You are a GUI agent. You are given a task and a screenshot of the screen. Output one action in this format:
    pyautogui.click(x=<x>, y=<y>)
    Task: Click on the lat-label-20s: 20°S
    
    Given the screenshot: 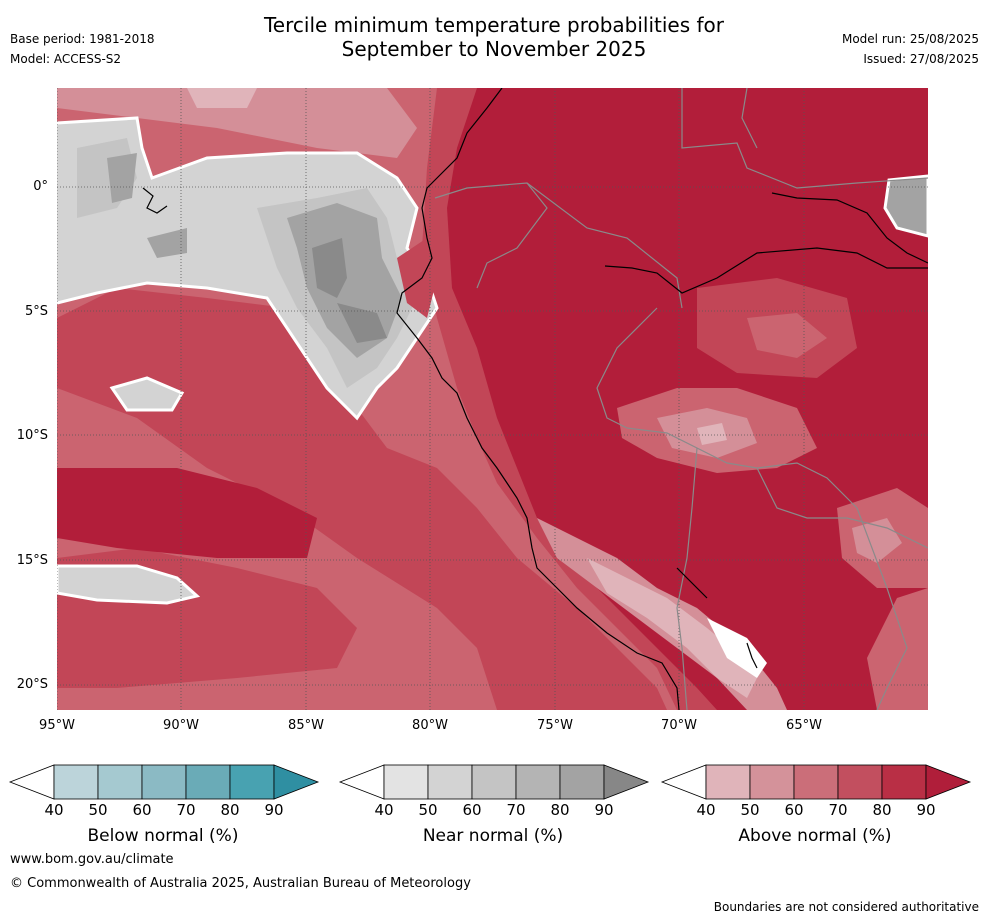 What is the action you would take?
    pyautogui.click(x=32, y=684)
    